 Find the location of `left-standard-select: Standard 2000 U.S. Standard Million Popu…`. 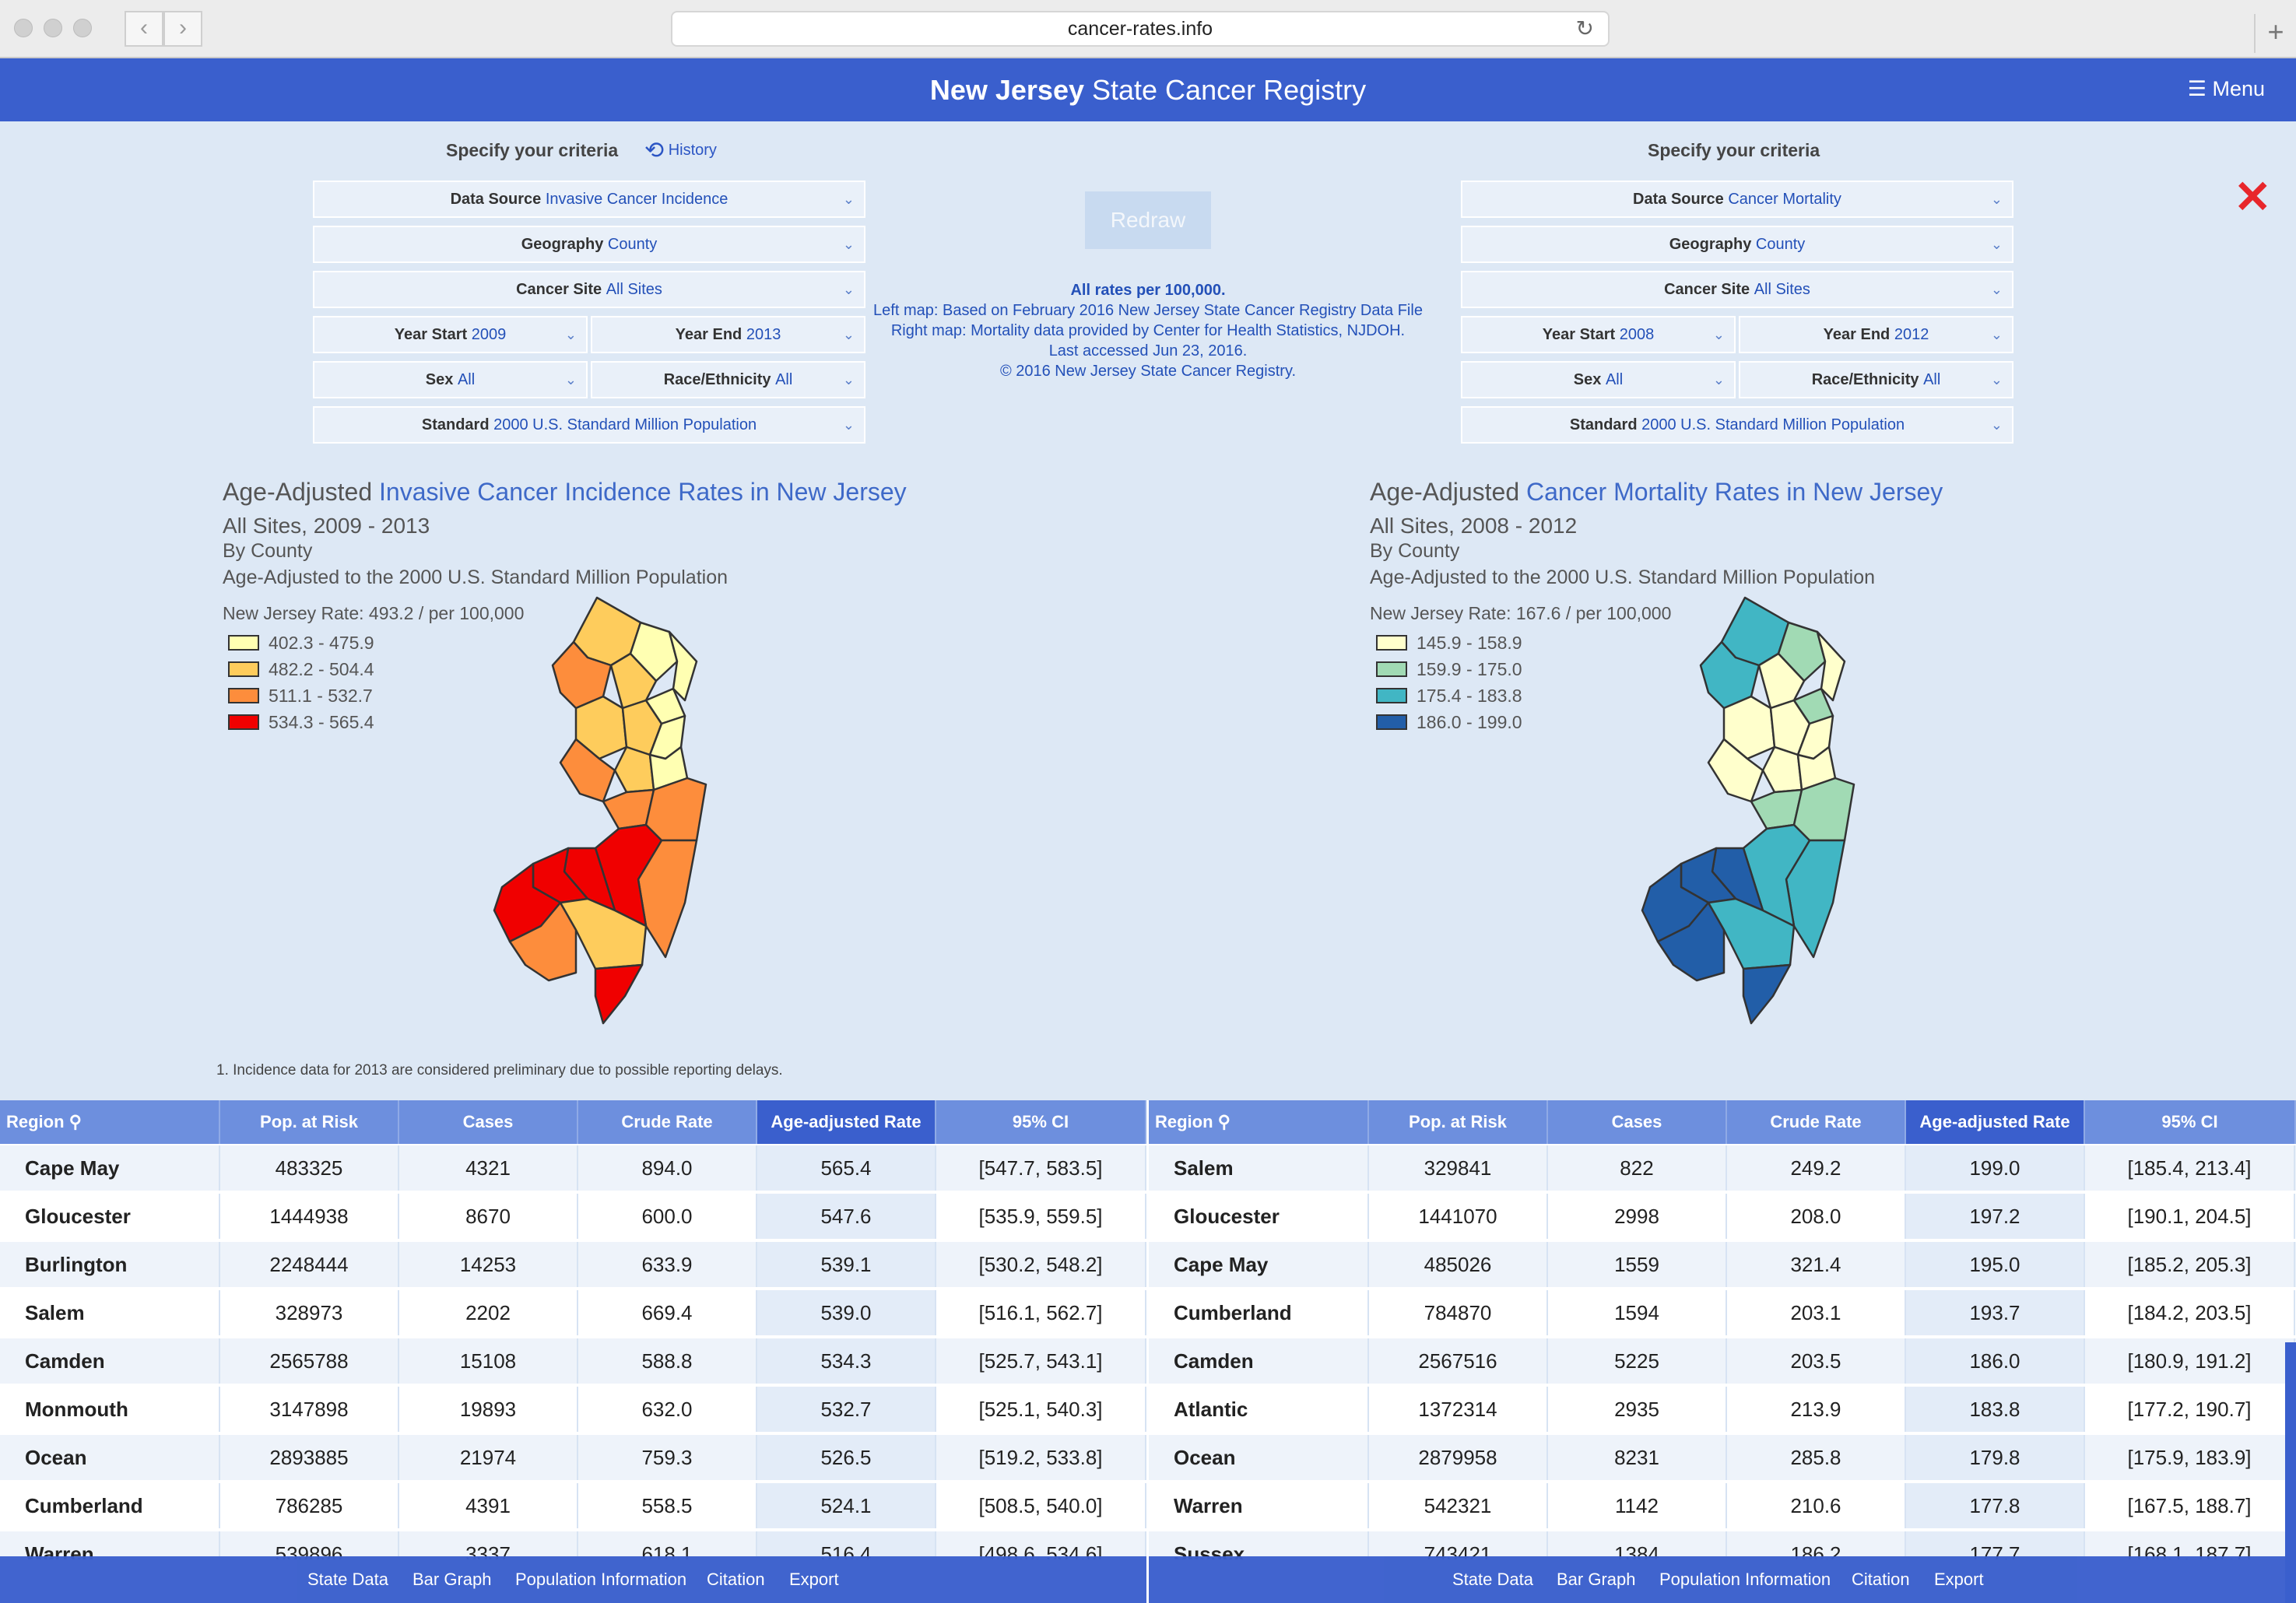

left-standard-select: Standard 2000 U.S. Standard Million Popu… is located at coordinates (589, 425).